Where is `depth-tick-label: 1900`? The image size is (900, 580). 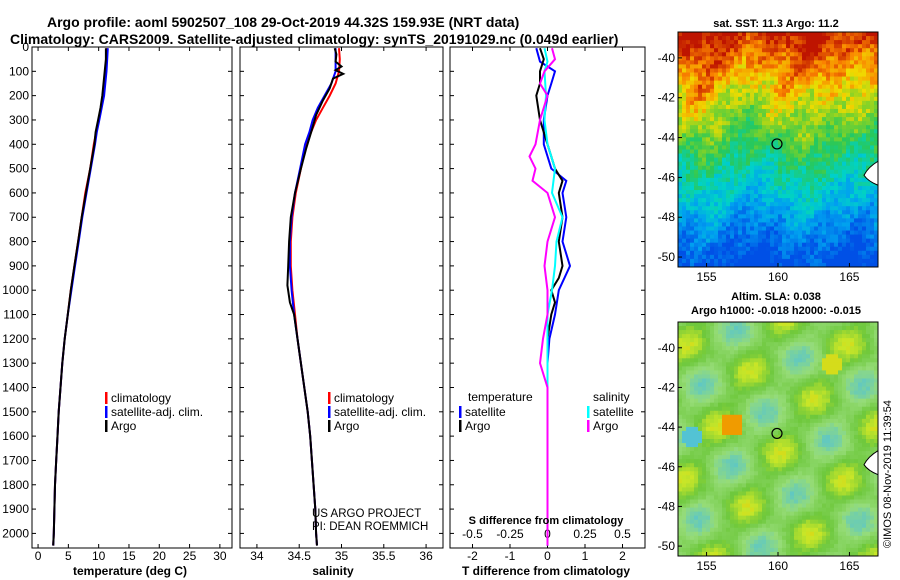 depth-tick-label: 1900 is located at coordinates (15, 509).